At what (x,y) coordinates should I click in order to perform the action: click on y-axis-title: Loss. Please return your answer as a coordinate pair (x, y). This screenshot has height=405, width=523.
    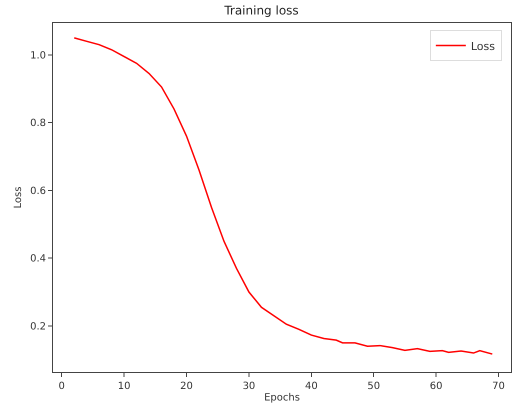
    Looking at the image, I should click on (18, 197).